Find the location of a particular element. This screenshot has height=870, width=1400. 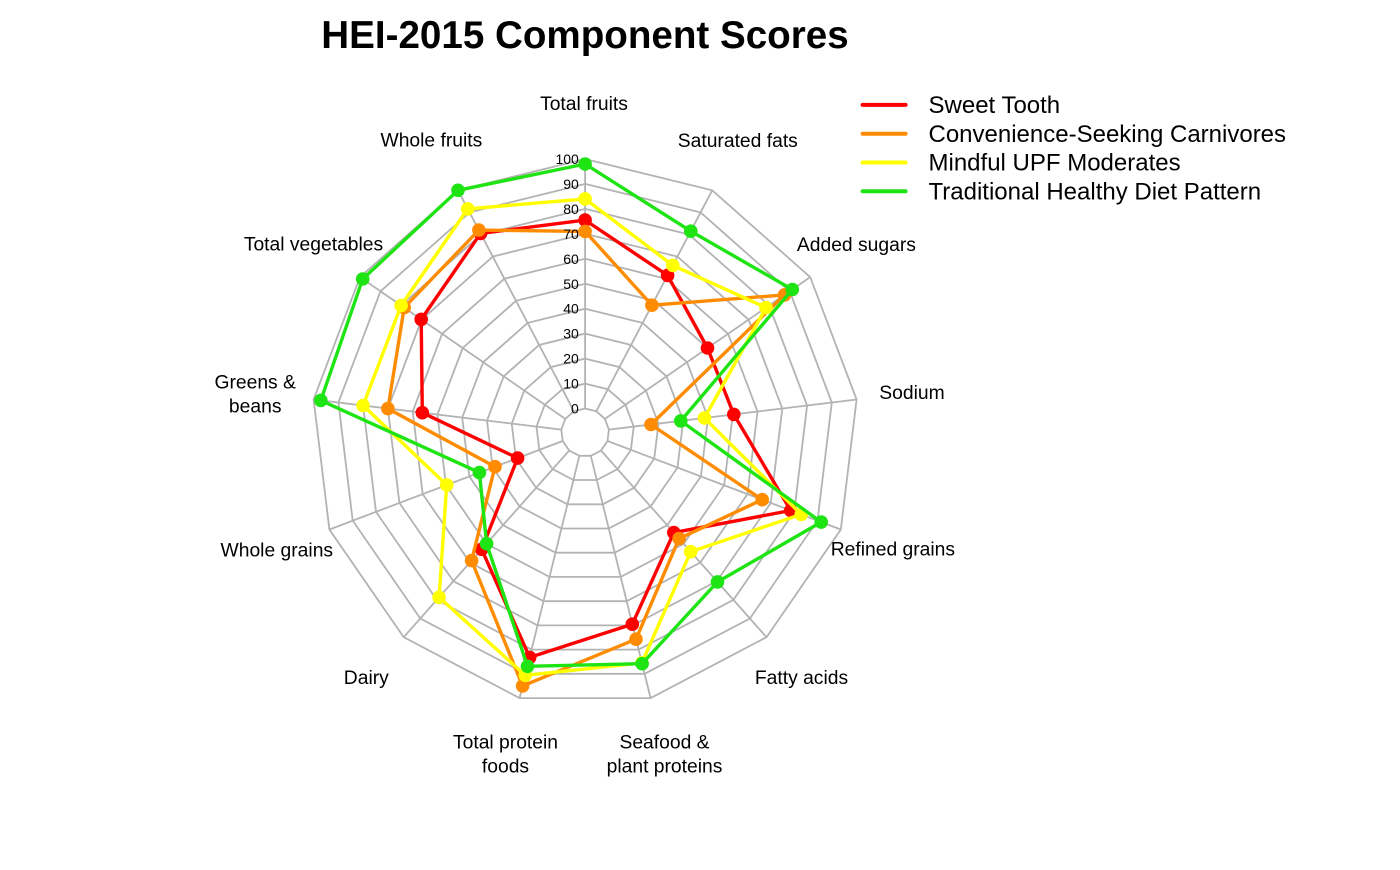

svg-text: 70 is located at coordinates (571, 234).